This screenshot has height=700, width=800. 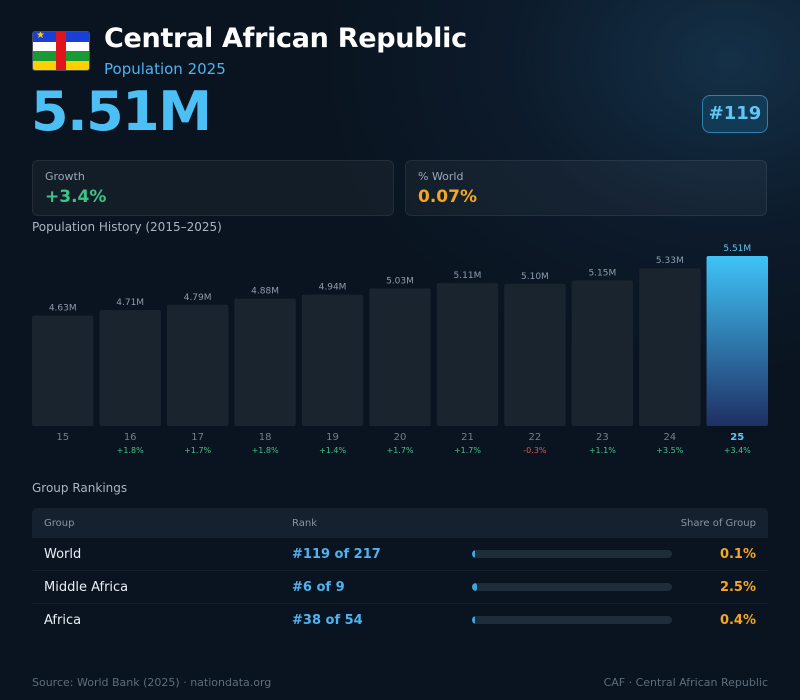 I want to click on bar-value-label: 4.94M, so click(x=333, y=288).